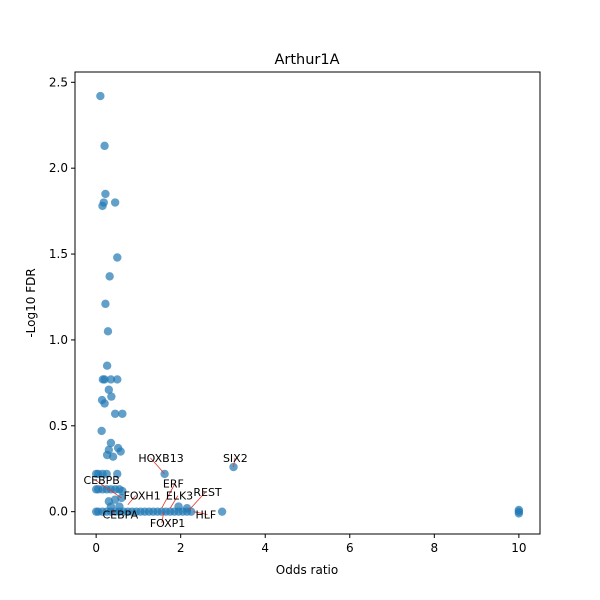 This screenshot has height=600, width=600. I want to click on y-tick-label: 2.5, so click(58, 82).